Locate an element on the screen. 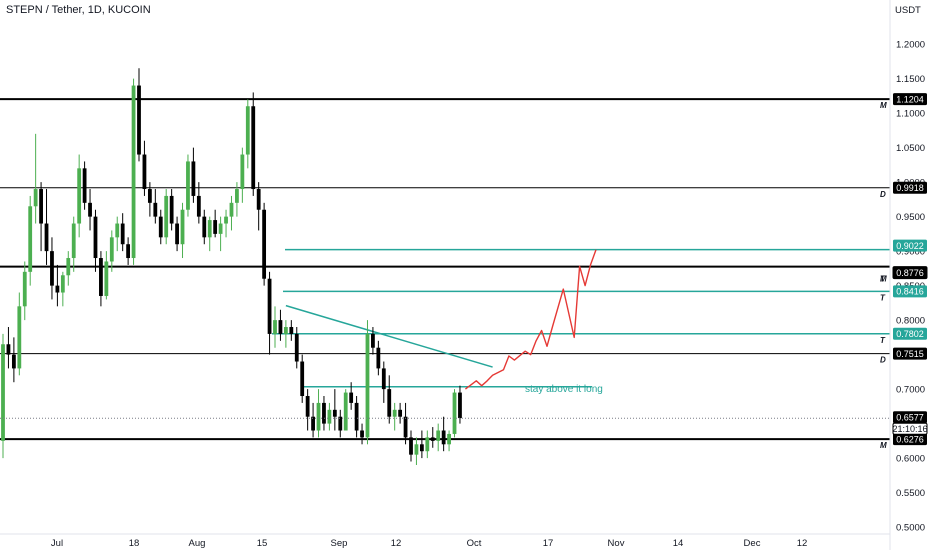 Image resolution: width=932 pixels, height=550 pixels. chart-title: STEPN / Tether, 1D, KUCOIN is located at coordinates (78, 10).